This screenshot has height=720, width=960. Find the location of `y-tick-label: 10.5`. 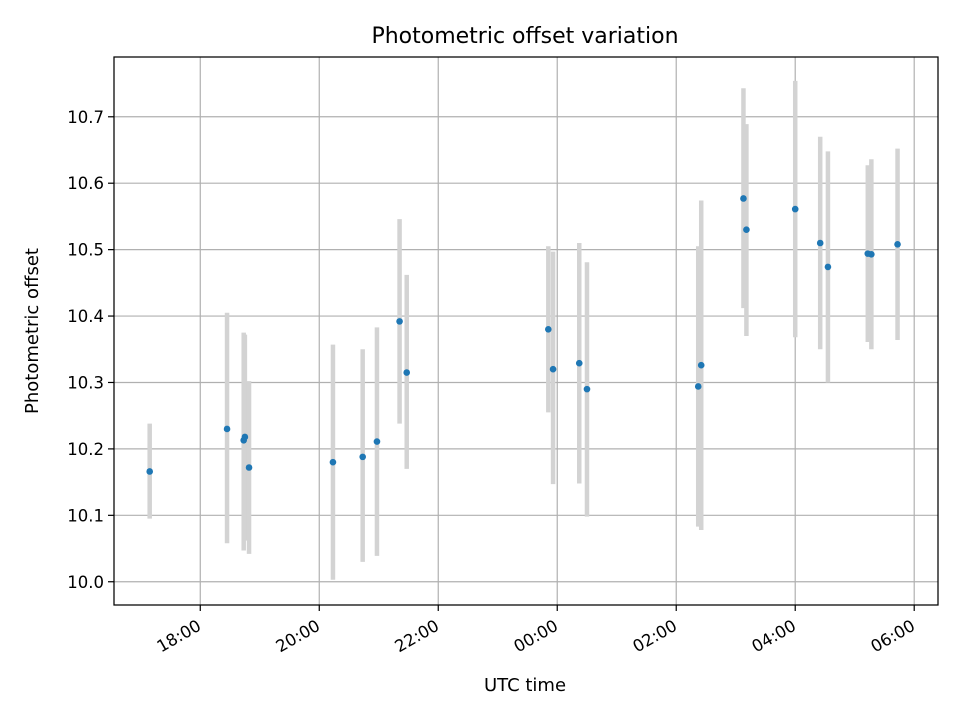

y-tick-label: 10.5 is located at coordinates (85, 250).